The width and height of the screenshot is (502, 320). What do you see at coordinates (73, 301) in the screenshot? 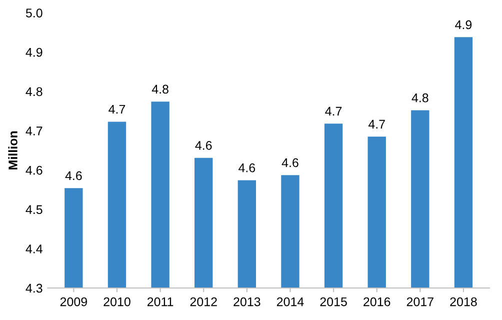
I see `x-tick-label: 2009` at bounding box center [73, 301].